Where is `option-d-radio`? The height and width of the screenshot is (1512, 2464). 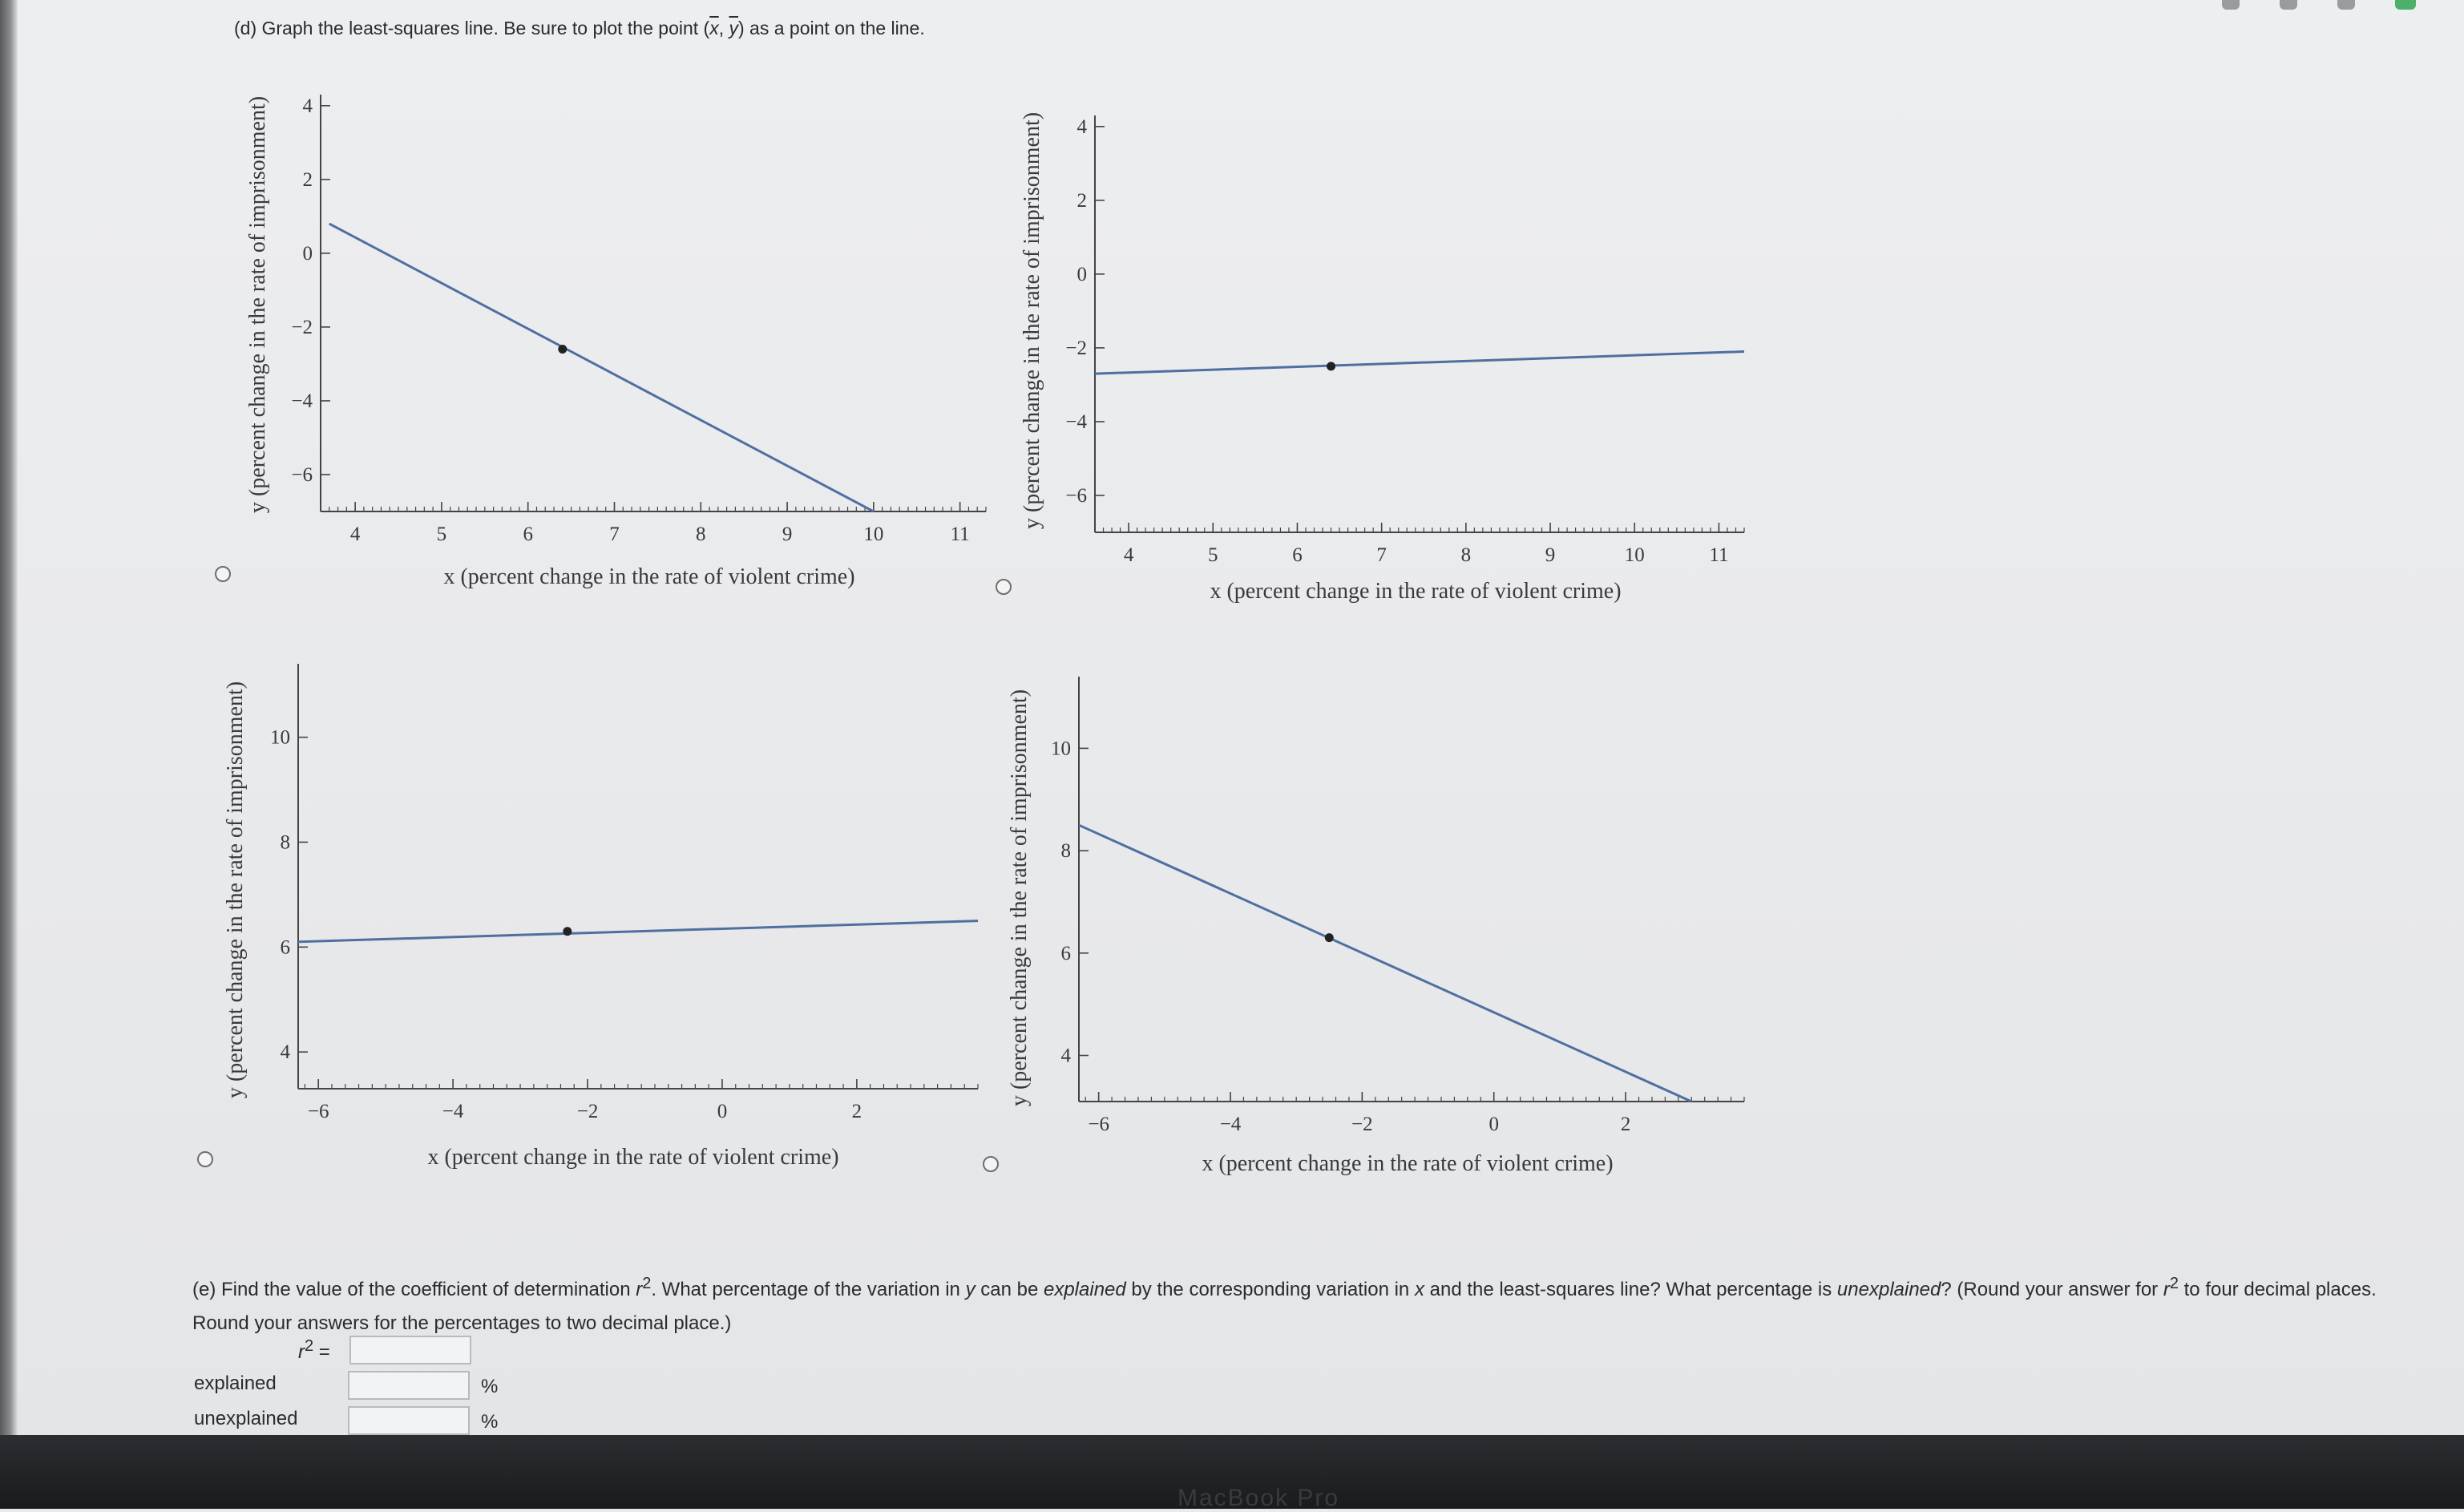 option-d-radio is located at coordinates (991, 1164).